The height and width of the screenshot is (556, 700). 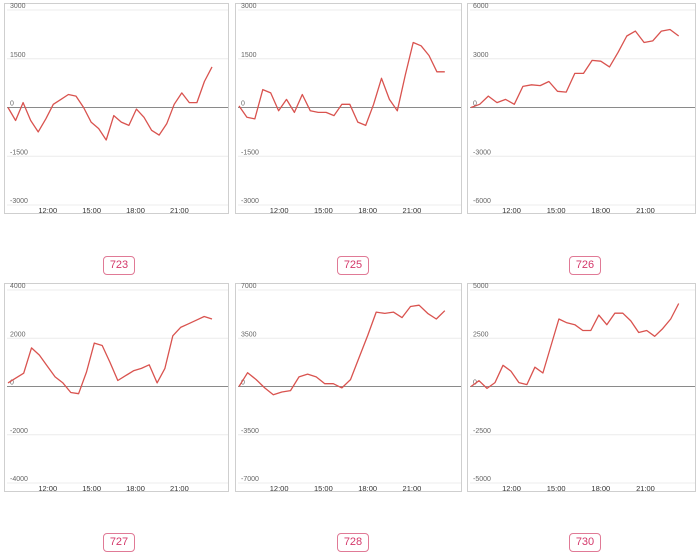 I want to click on chart-svg-723: 3000 1500 0 -1500 -3000 12:00 15:00 18:00 21:00, so click(x=117, y=109).